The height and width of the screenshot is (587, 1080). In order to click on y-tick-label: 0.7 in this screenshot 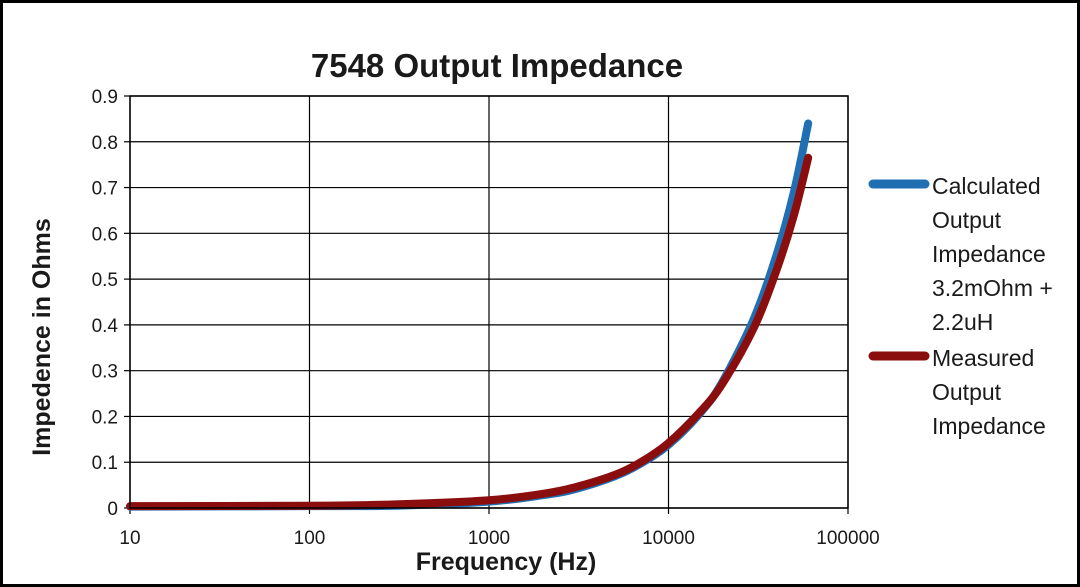, I will do `click(105, 189)`.